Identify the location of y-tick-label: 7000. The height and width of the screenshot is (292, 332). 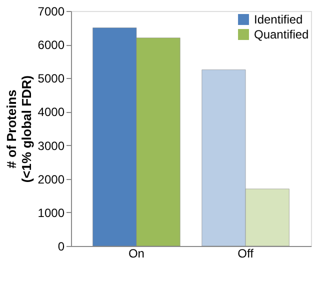
(51, 11).